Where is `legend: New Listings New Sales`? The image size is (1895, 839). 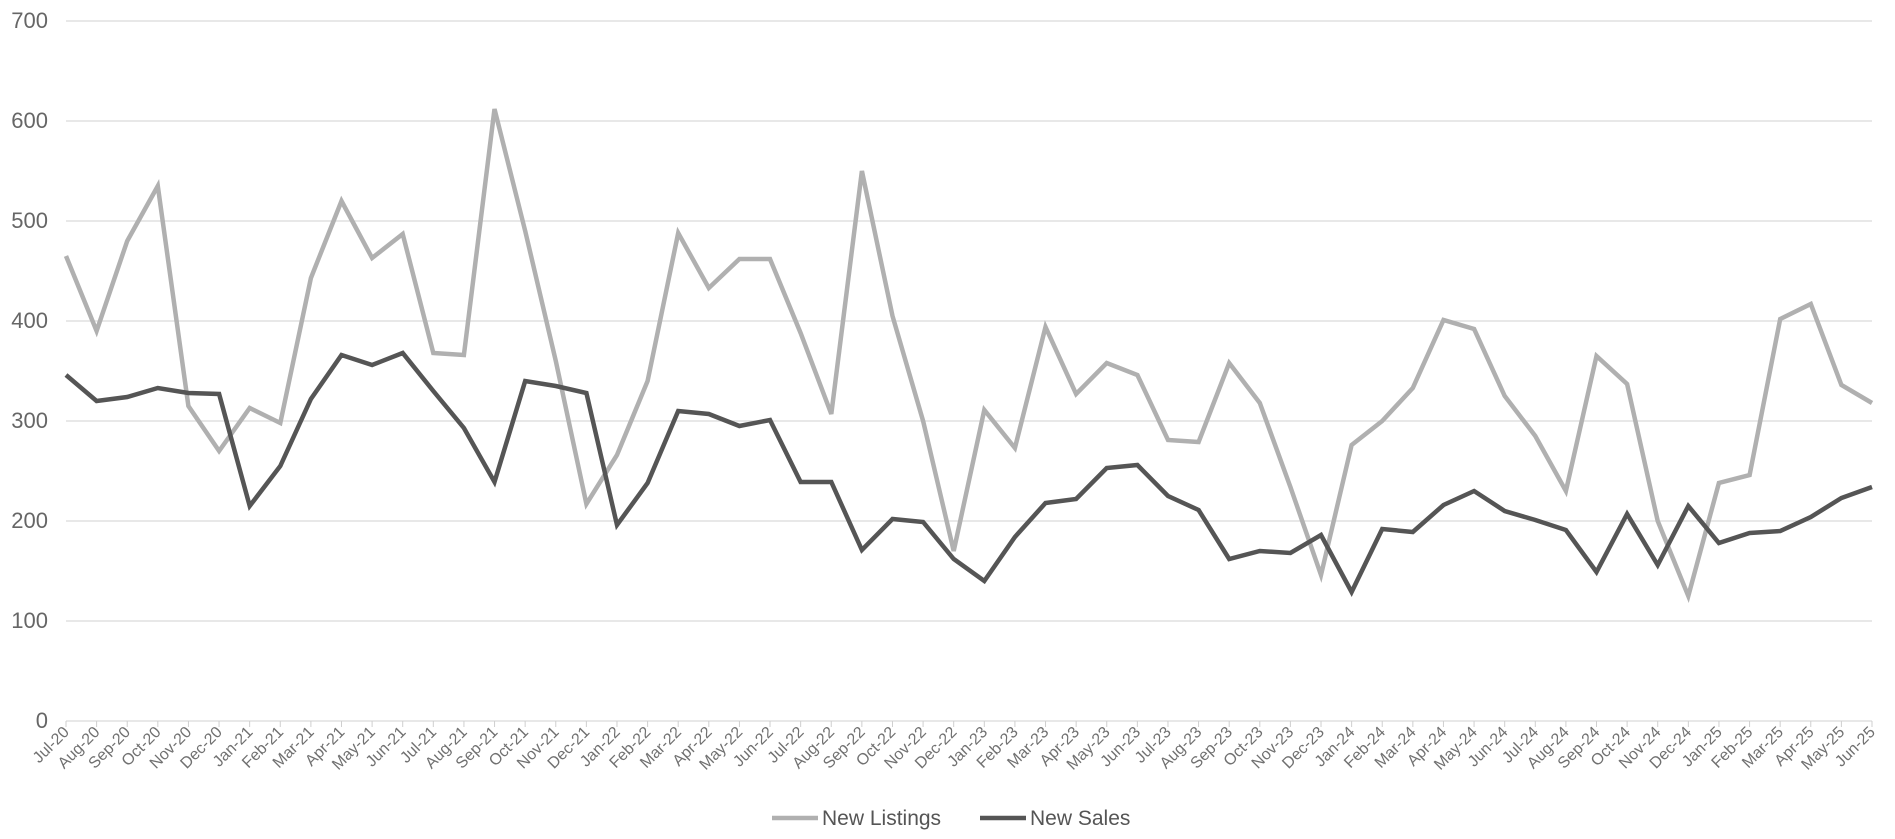
legend: New Listings New Sales is located at coordinates (951, 818).